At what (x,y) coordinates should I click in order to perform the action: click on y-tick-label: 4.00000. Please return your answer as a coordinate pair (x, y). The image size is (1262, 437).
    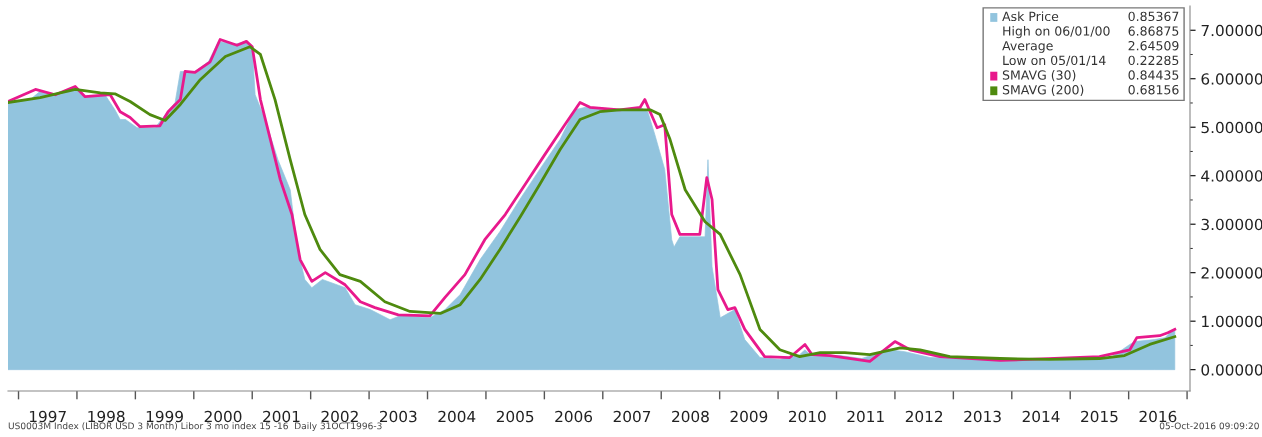
    Looking at the image, I should click on (1231, 176).